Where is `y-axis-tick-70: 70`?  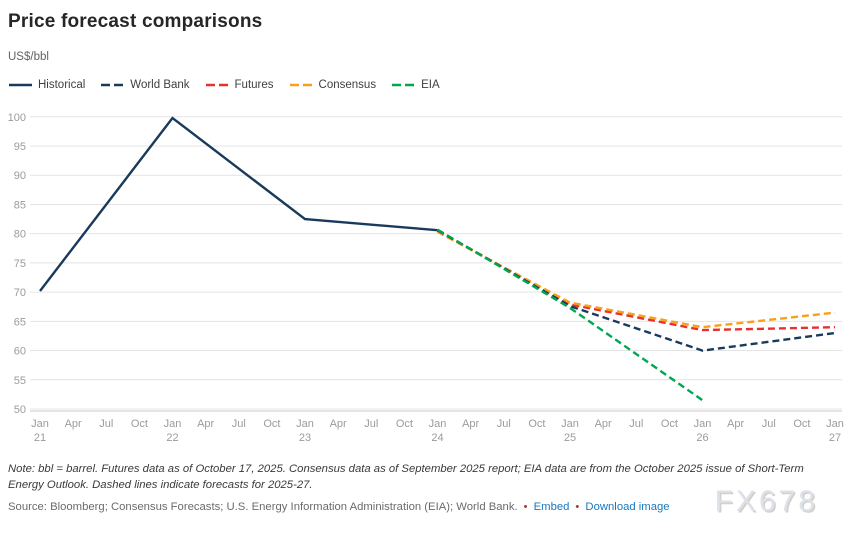
y-axis-tick-70: 70 is located at coordinates (20, 293).